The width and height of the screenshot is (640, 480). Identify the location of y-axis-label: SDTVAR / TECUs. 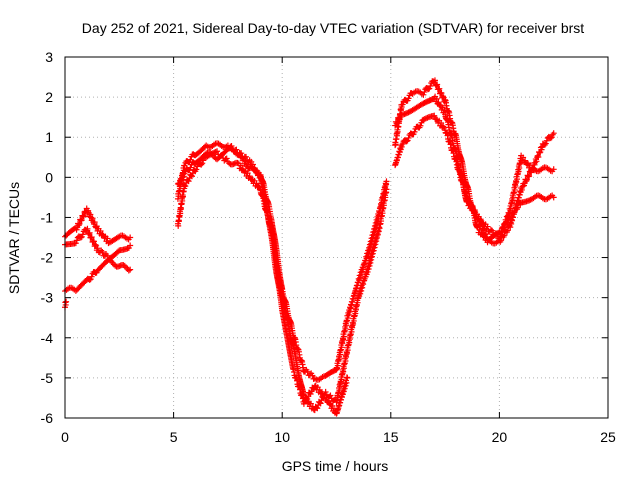
(14, 238).